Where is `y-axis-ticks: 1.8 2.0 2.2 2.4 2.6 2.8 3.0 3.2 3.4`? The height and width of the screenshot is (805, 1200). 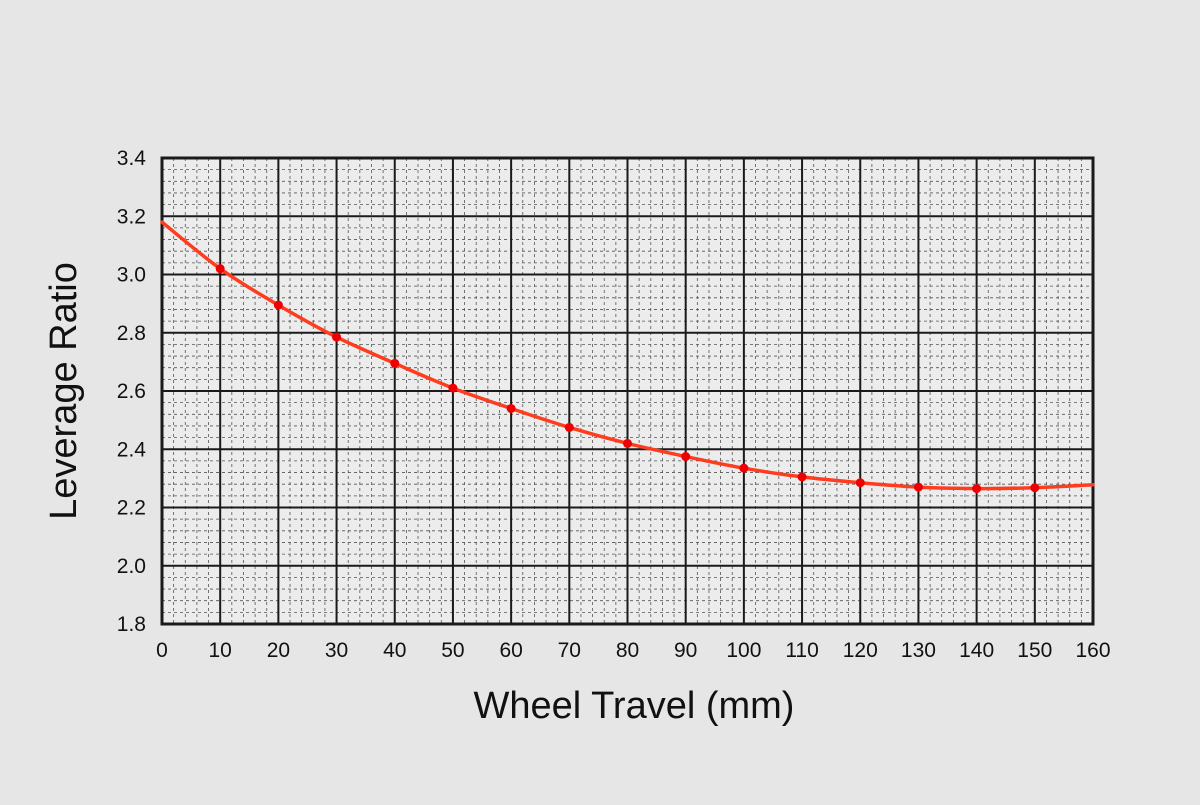 y-axis-ticks: 1.8 2.0 2.2 2.4 2.6 2.8 3.0 3.2 3.4 is located at coordinates (132, 391).